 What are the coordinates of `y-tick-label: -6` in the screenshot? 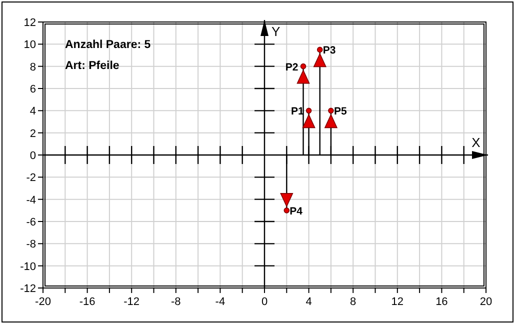 It's located at (31, 222).